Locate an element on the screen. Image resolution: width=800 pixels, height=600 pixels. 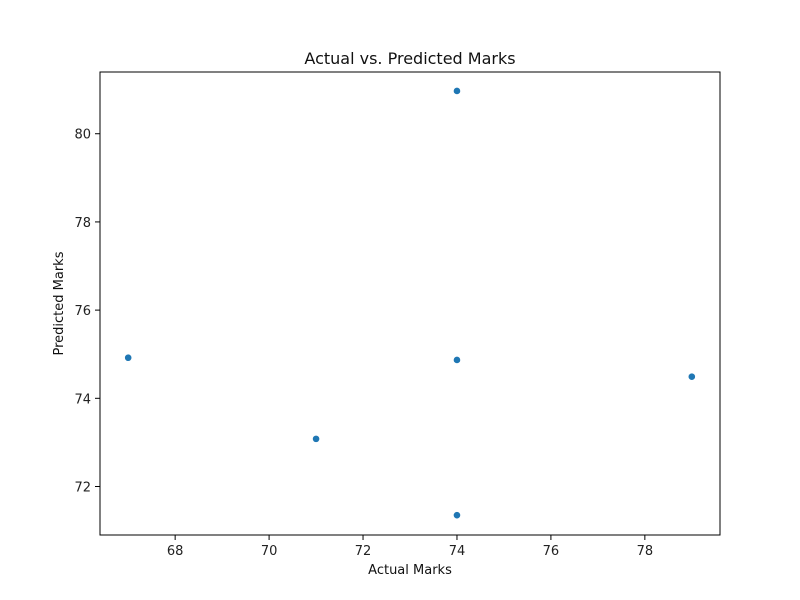
y-tick-label: 72 is located at coordinates (82, 487).